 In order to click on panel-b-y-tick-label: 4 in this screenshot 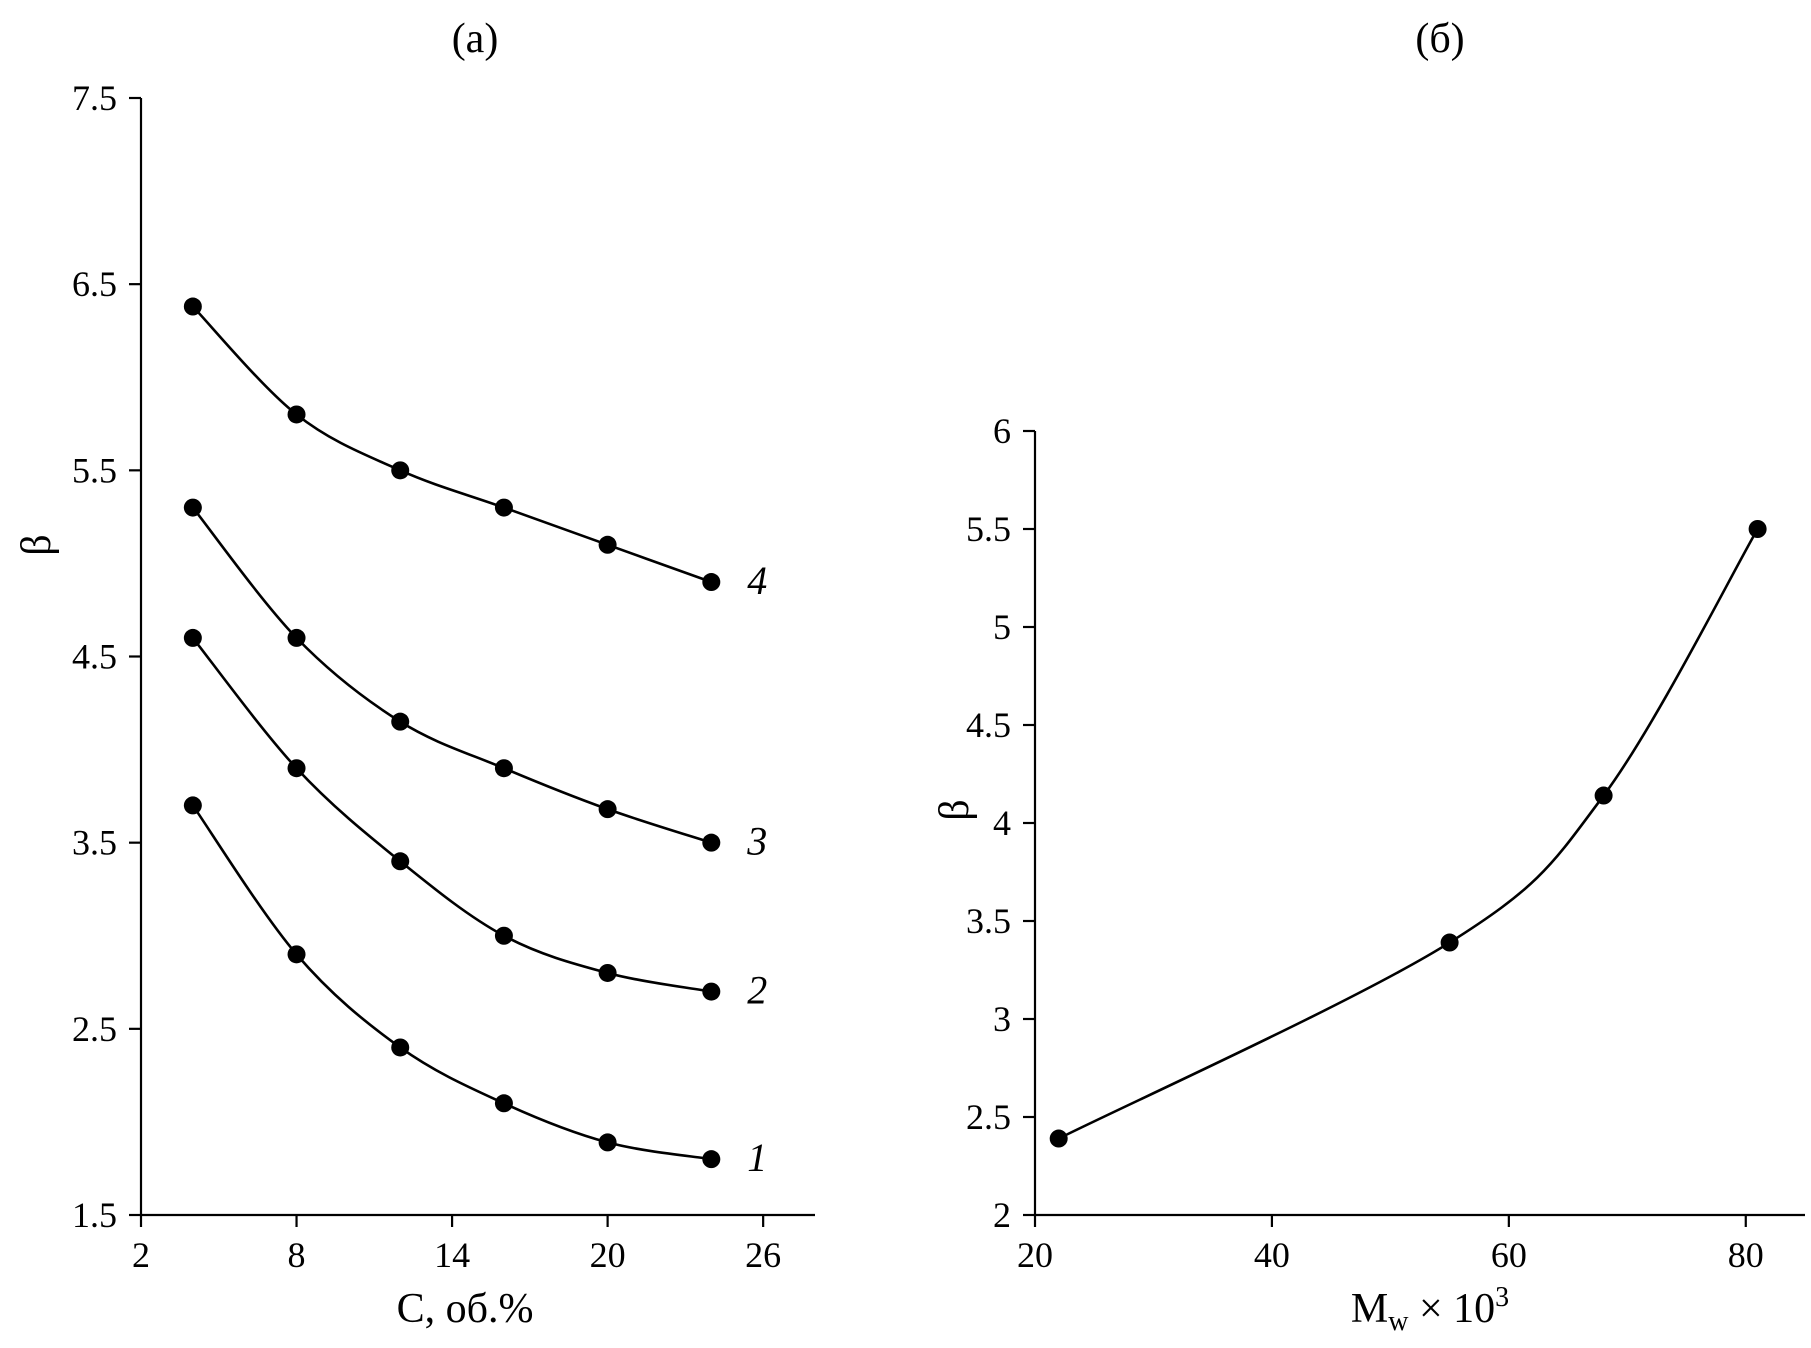, I will do `click(1002, 823)`.